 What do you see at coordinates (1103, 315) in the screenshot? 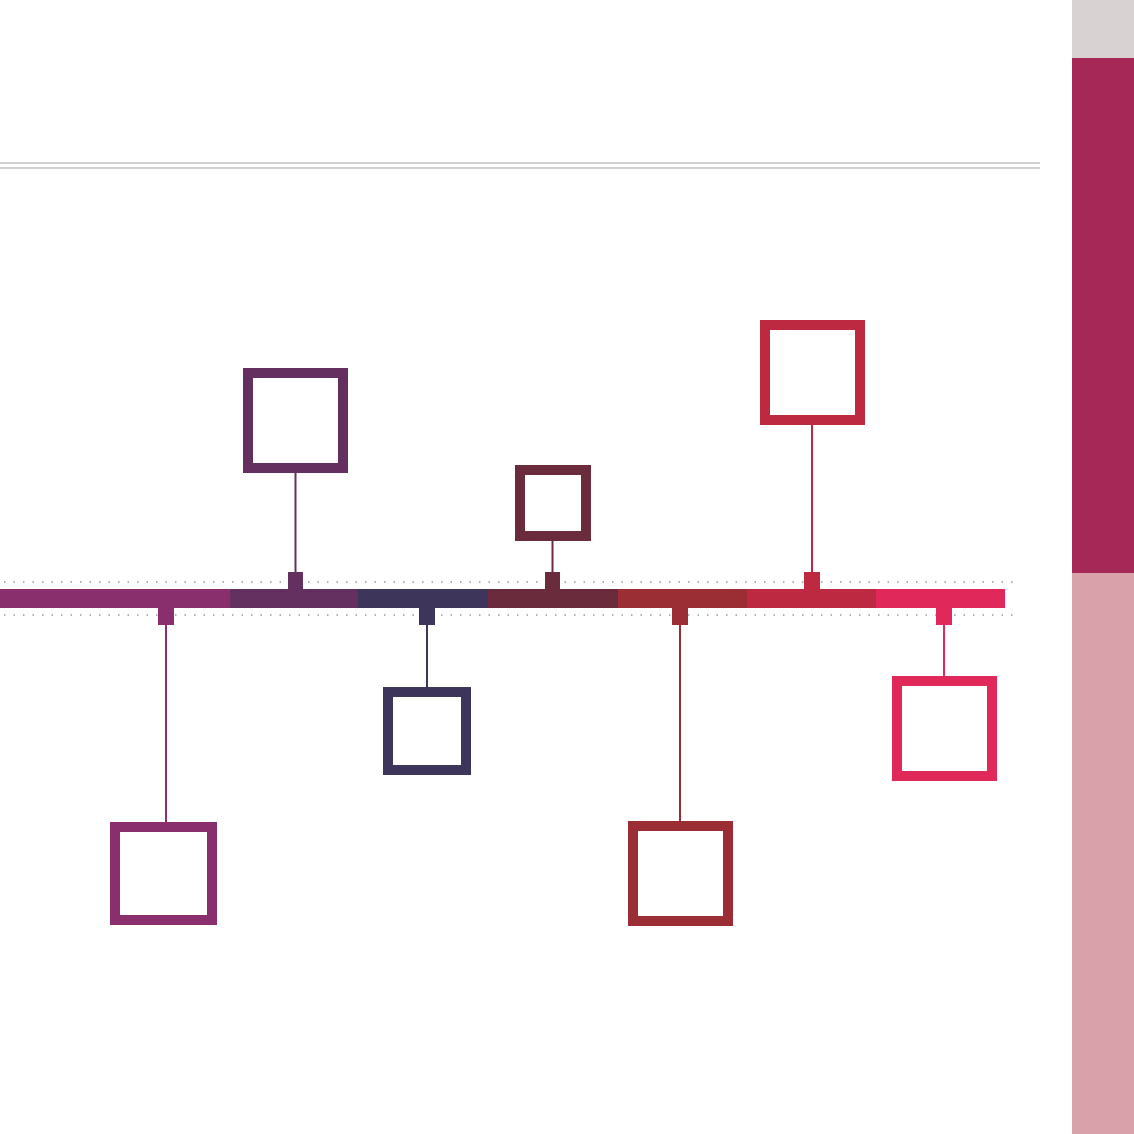
I see `sidebar-middle` at bounding box center [1103, 315].